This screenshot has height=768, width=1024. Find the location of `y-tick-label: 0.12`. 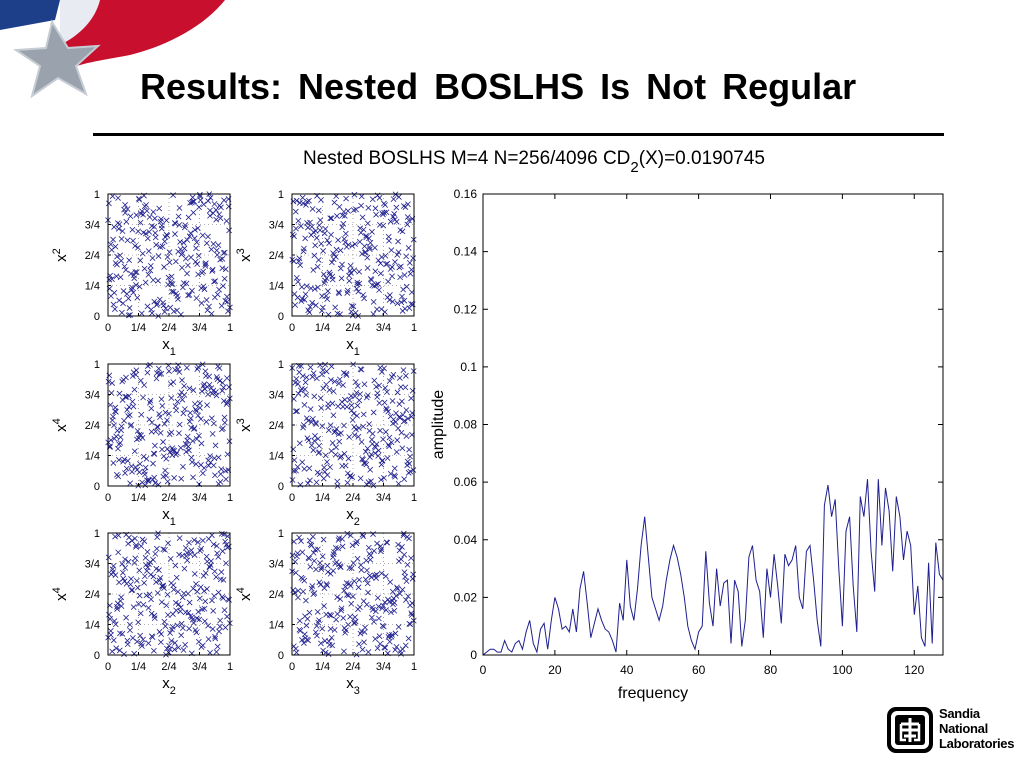

y-tick-label: 0.12 is located at coordinates (466, 309).